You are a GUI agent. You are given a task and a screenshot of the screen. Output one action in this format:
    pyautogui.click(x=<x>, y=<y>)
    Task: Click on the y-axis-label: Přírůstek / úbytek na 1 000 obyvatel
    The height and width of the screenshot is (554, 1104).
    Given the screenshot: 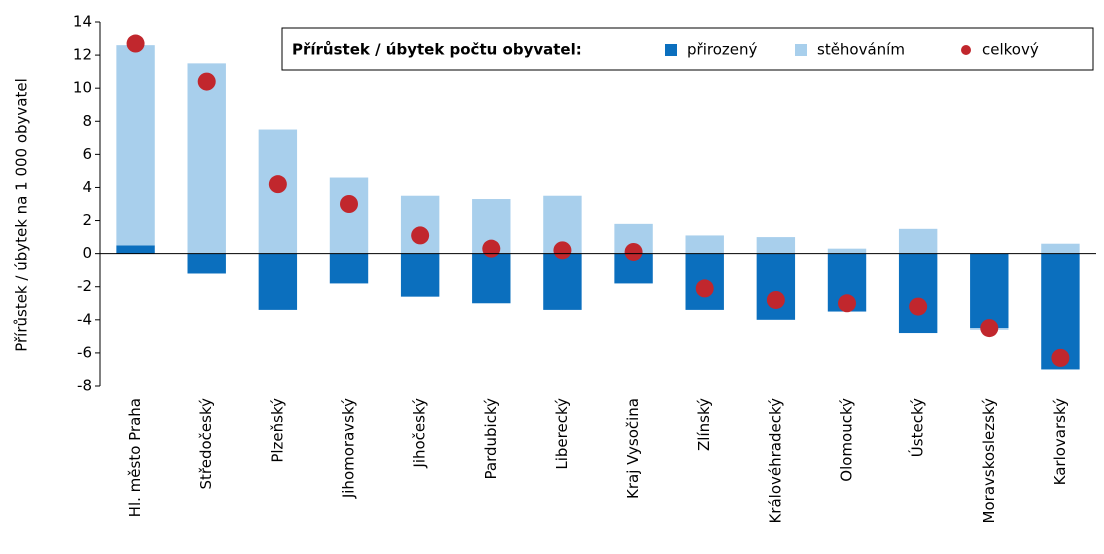 What is the action you would take?
    pyautogui.click(x=22, y=215)
    